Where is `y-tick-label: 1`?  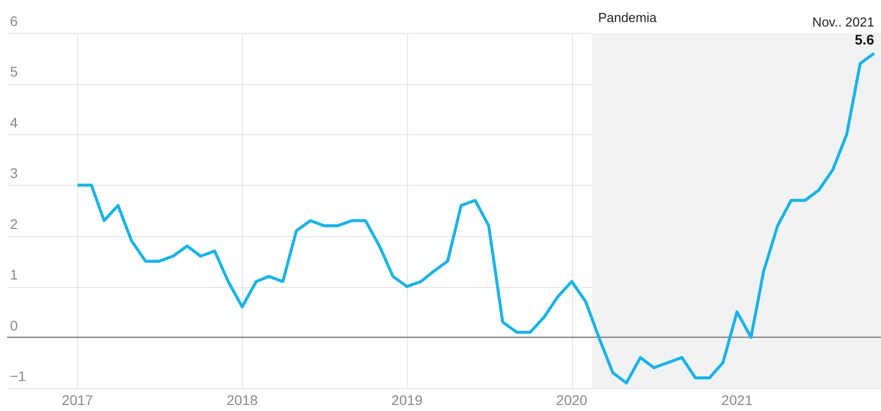
y-tick-label: 1 is located at coordinates (14, 274).